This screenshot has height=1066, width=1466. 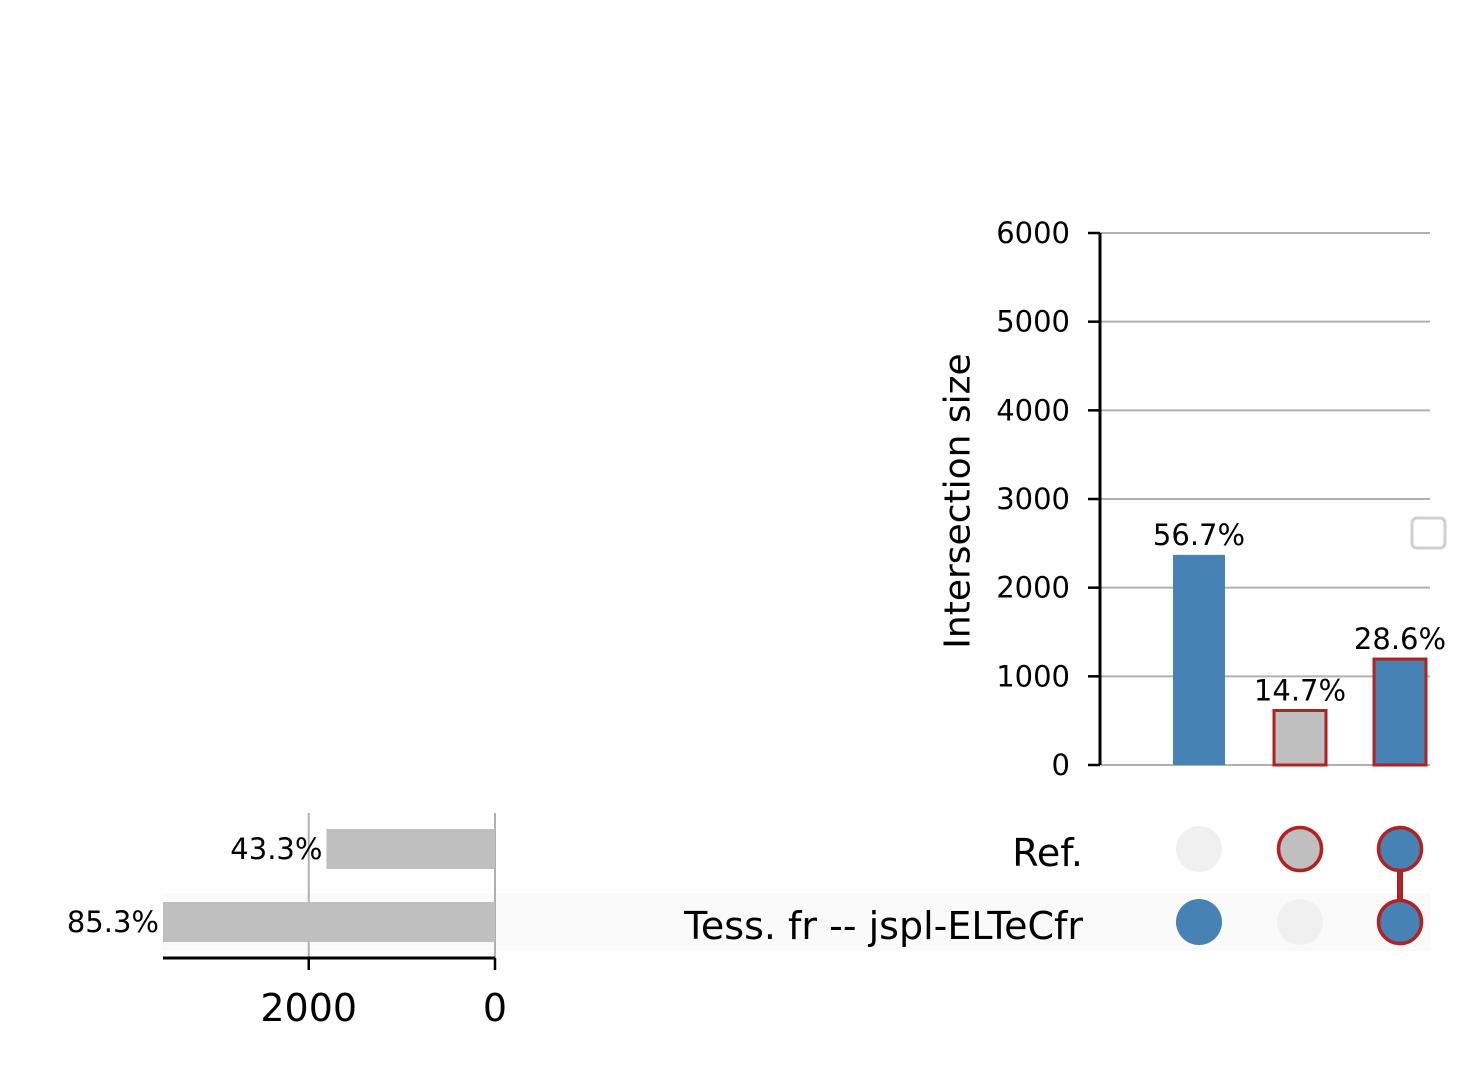 What do you see at coordinates (1300, 690) in the screenshot?
I see `intersection-bar-label: 14.7%` at bounding box center [1300, 690].